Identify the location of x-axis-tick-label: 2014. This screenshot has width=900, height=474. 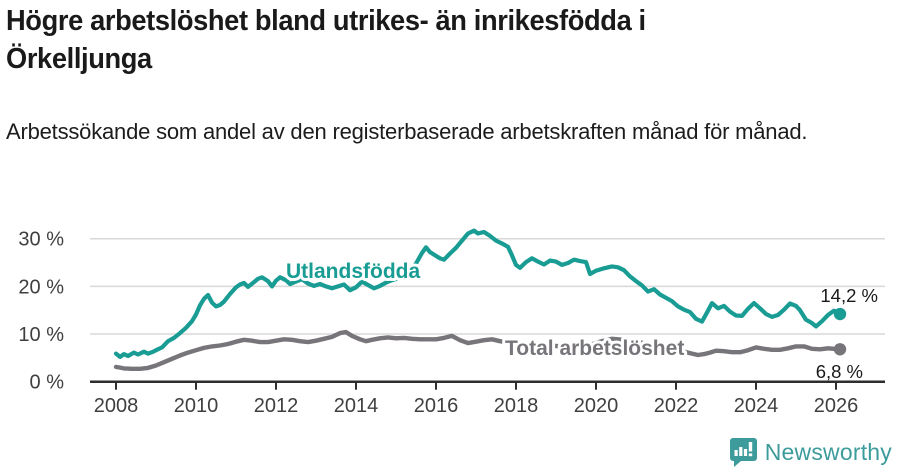
(356, 406).